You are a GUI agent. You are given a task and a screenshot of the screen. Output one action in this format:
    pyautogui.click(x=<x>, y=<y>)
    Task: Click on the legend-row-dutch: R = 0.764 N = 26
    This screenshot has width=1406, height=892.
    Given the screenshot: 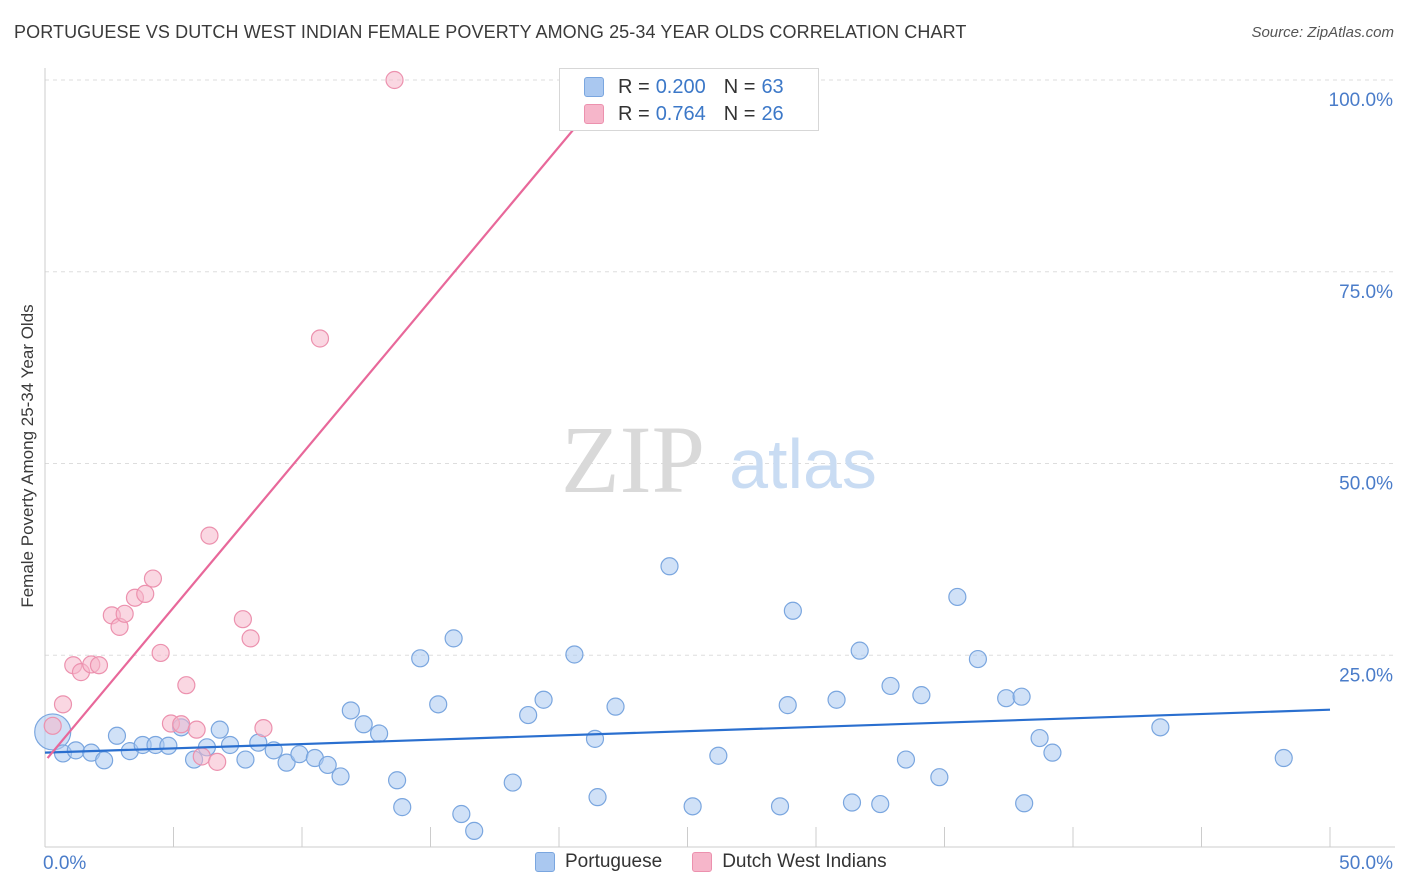 What is the action you would take?
    pyautogui.click(x=684, y=114)
    